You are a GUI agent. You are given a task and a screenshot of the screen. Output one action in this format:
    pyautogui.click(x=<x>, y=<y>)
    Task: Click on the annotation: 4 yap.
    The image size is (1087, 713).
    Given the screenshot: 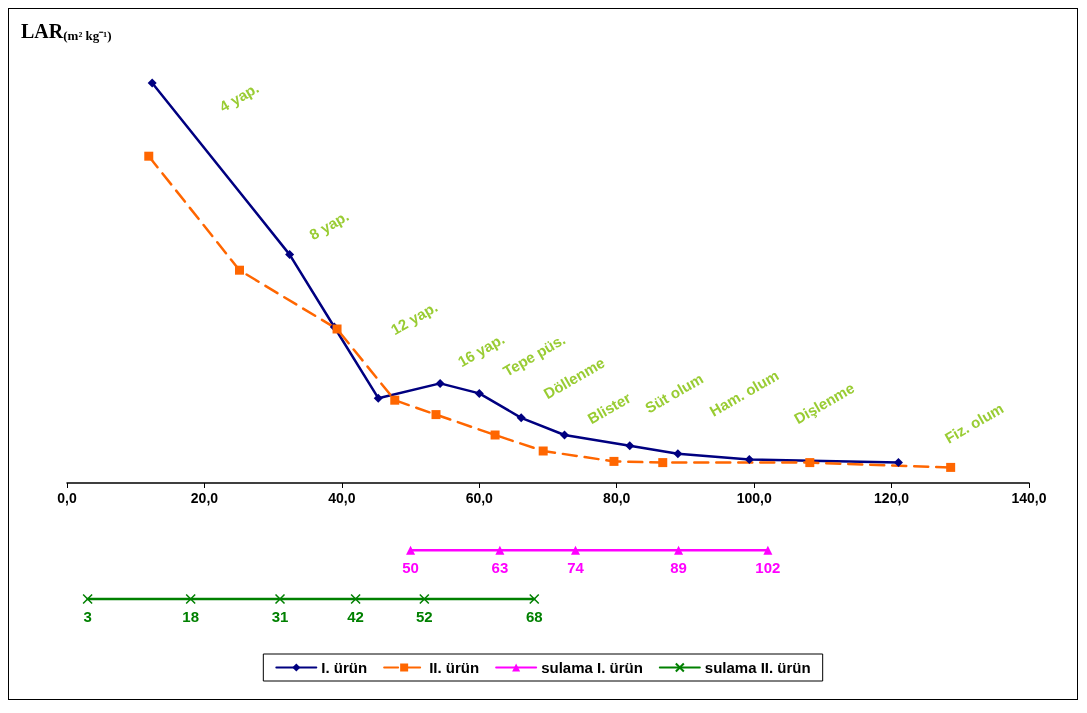 What is the action you would take?
    pyautogui.click(x=239, y=97)
    